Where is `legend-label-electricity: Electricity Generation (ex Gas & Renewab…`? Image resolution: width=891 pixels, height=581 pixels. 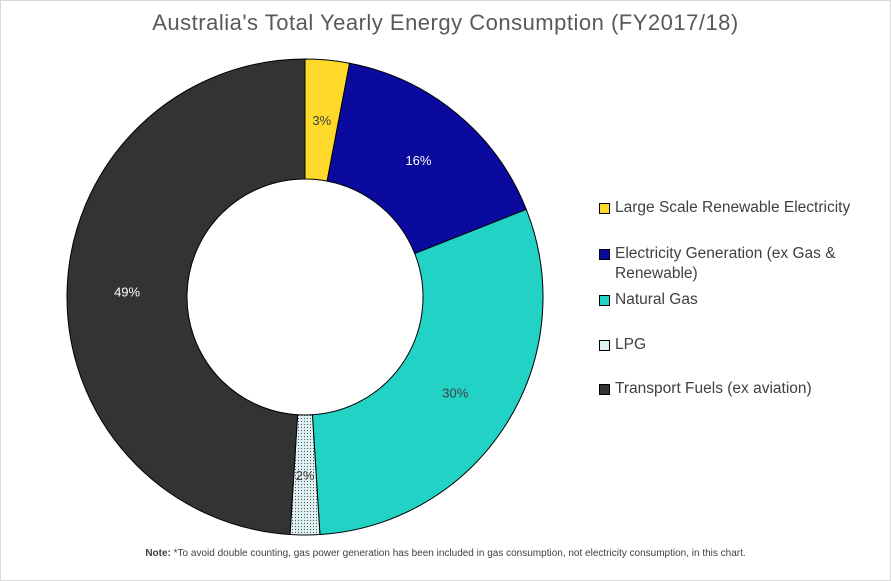 legend-label-electricity: Electricity Generation (ex Gas & Renewab… is located at coordinates (725, 264).